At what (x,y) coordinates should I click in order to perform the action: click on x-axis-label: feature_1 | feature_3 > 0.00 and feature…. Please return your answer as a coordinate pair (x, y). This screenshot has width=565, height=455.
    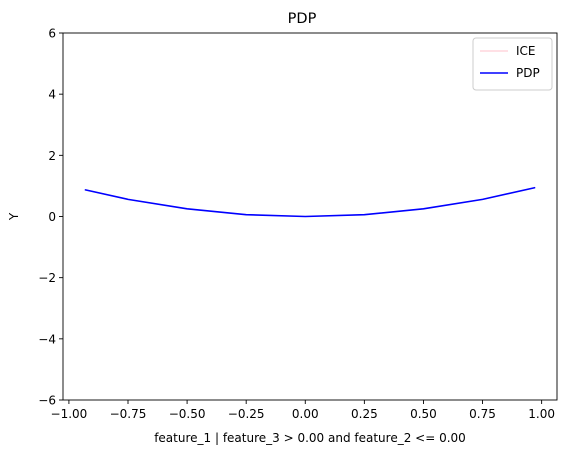
    Looking at the image, I should click on (310, 438).